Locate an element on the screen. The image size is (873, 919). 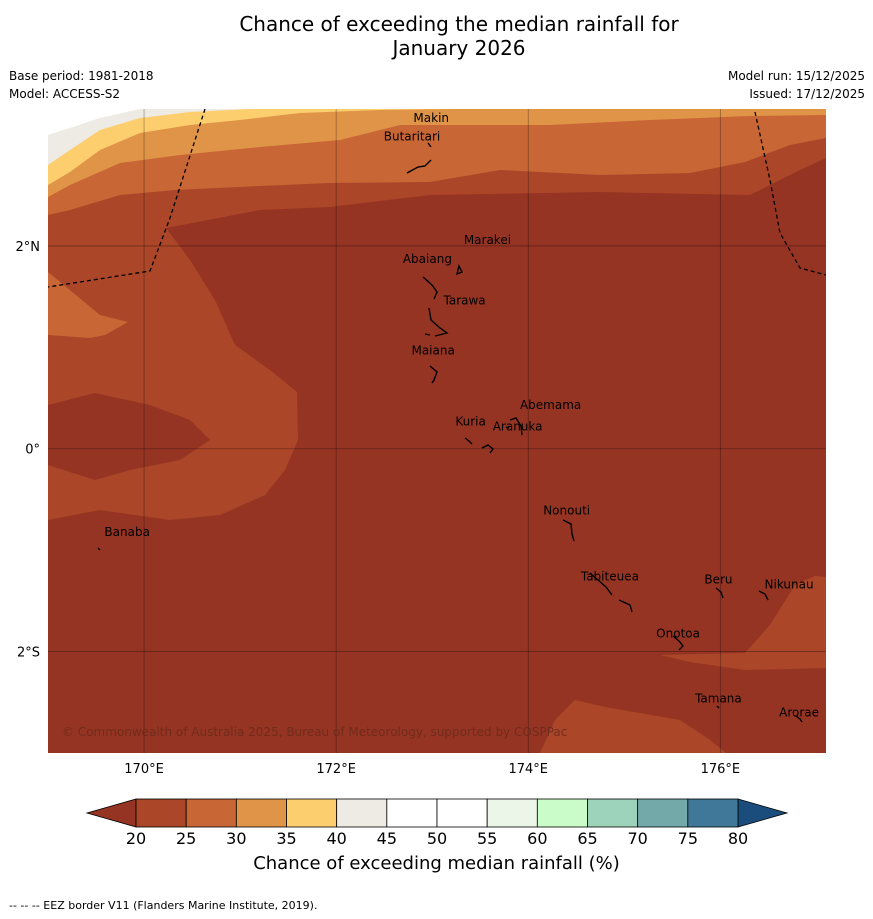
island-nikunau is located at coordinates (763, 595).